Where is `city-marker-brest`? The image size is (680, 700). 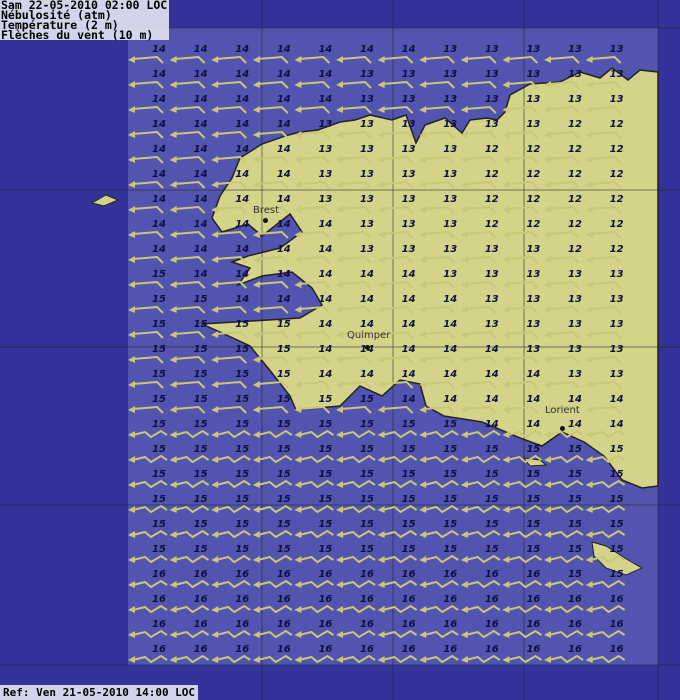 city-marker-brest is located at coordinates (265, 220).